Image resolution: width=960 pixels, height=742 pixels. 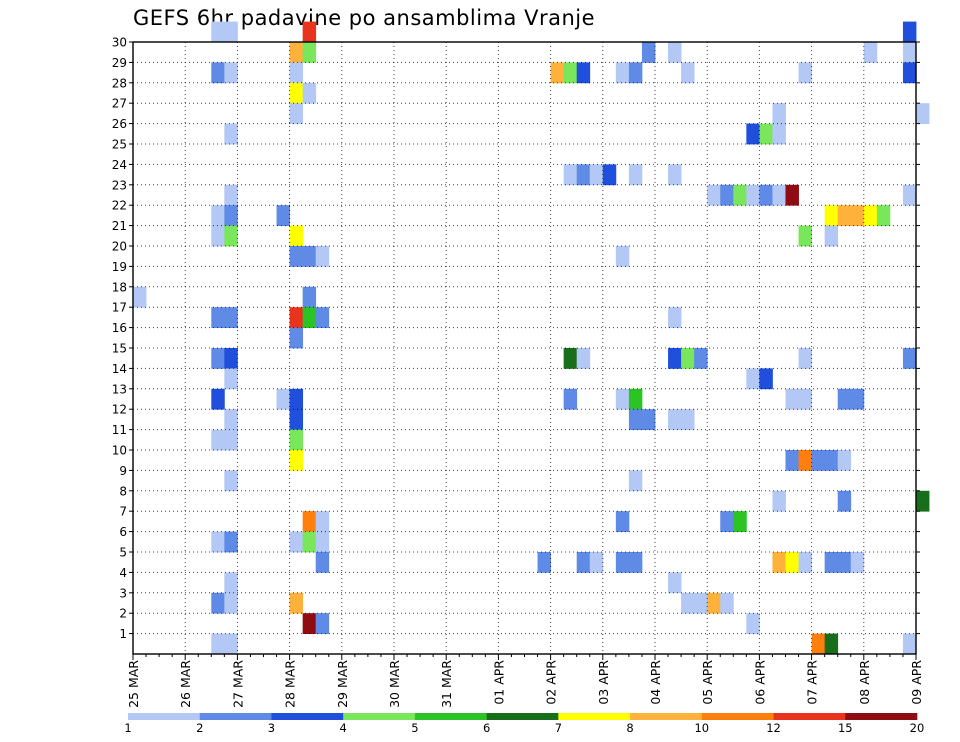 What do you see at coordinates (701, 728) in the screenshot?
I see `colorbar-label: 10` at bounding box center [701, 728].